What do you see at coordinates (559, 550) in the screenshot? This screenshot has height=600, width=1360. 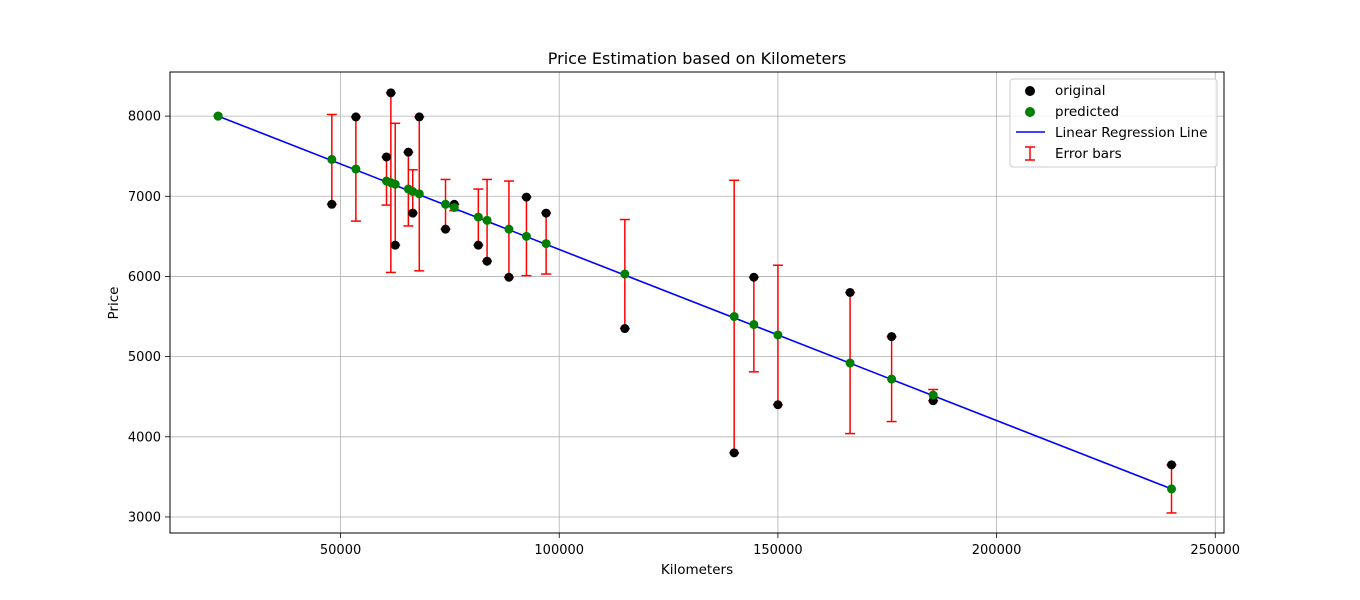 I see `x-tick-label: 100000` at bounding box center [559, 550].